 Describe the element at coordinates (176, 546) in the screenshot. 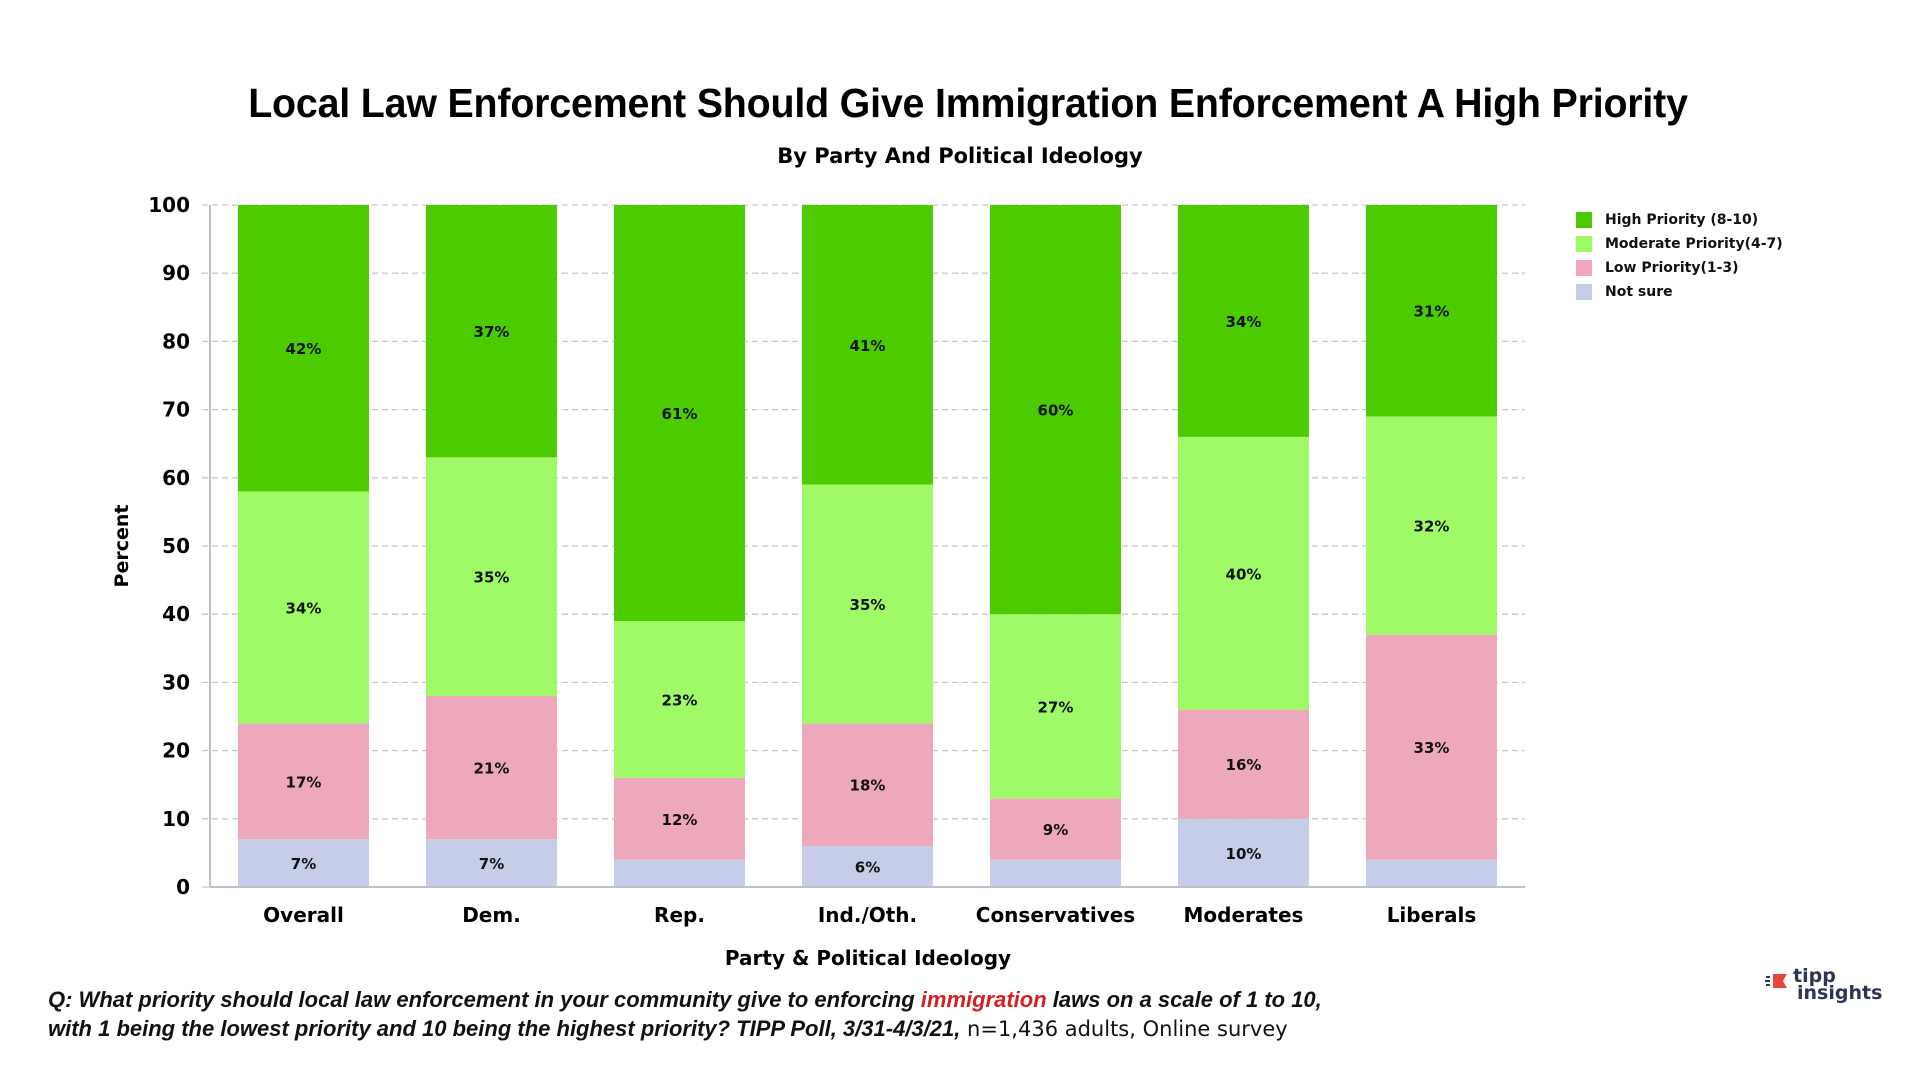

I see `y-tick-label: 50` at that location.